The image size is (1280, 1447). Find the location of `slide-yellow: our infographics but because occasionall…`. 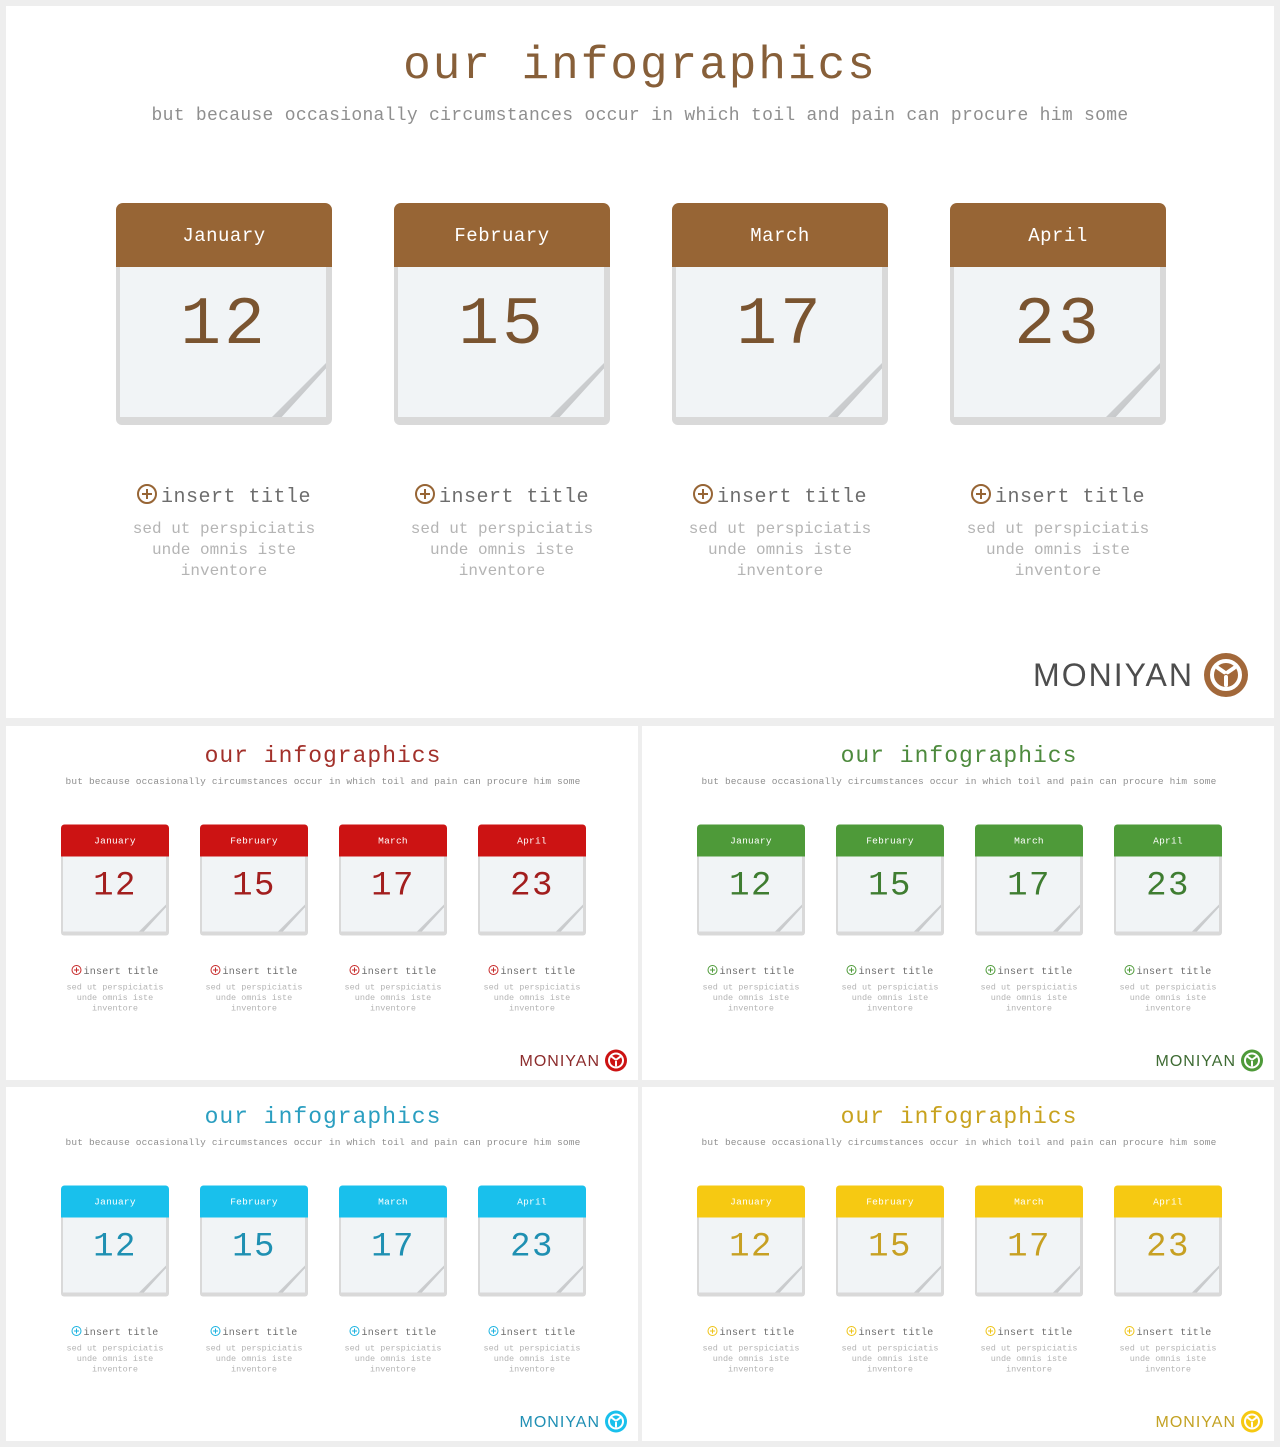

slide-yellow: our infographics but because occasionall… is located at coordinates (958, 1264).